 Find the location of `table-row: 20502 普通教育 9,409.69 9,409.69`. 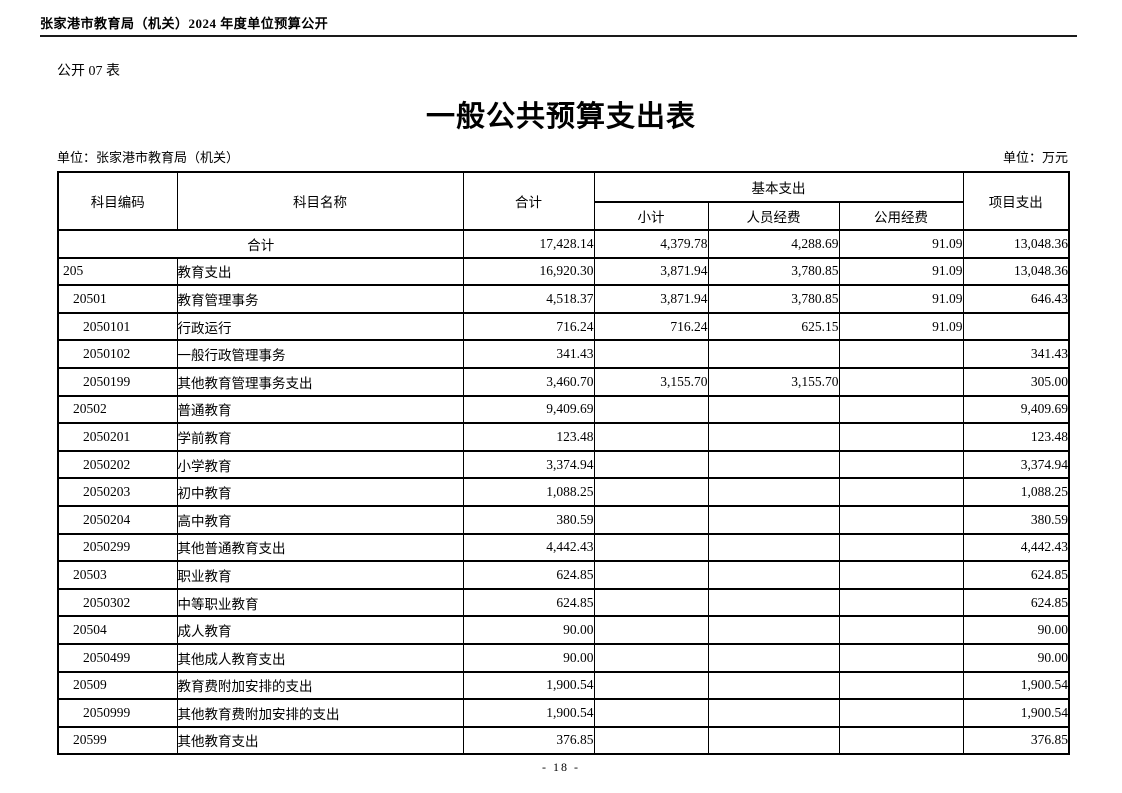

table-row: 20502 普通教育 9,409.69 9,409.69 is located at coordinates (563, 409).